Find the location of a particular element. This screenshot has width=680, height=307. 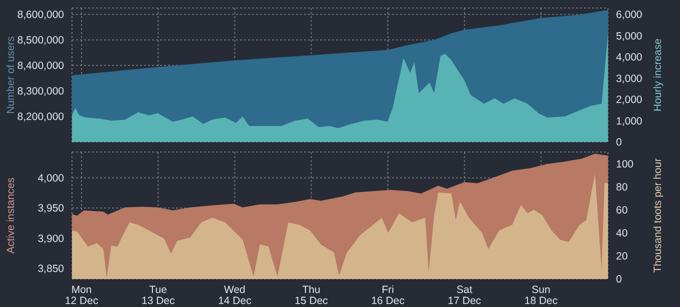

y2-tick-label: 60 is located at coordinates (622, 210).